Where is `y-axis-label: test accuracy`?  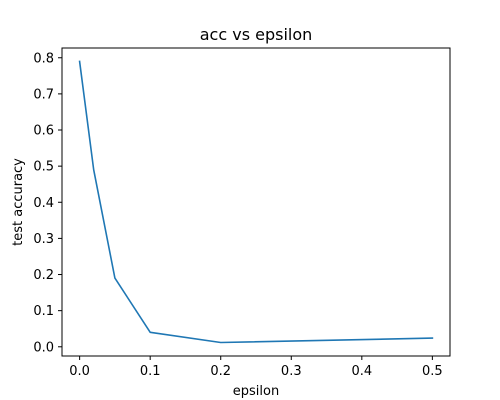
y-axis-label: test accuracy is located at coordinates (18, 202).